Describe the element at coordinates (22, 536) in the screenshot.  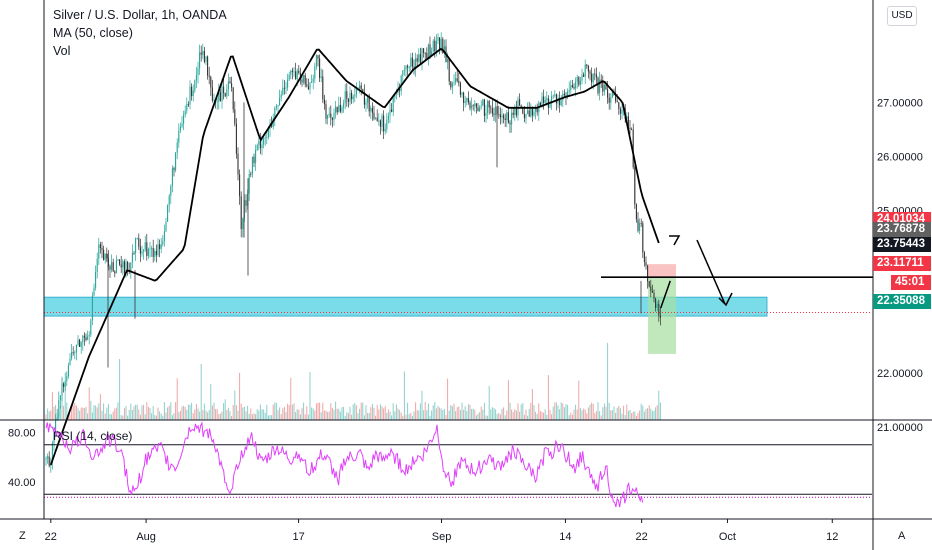
I see `timezone-button: Z` at that location.